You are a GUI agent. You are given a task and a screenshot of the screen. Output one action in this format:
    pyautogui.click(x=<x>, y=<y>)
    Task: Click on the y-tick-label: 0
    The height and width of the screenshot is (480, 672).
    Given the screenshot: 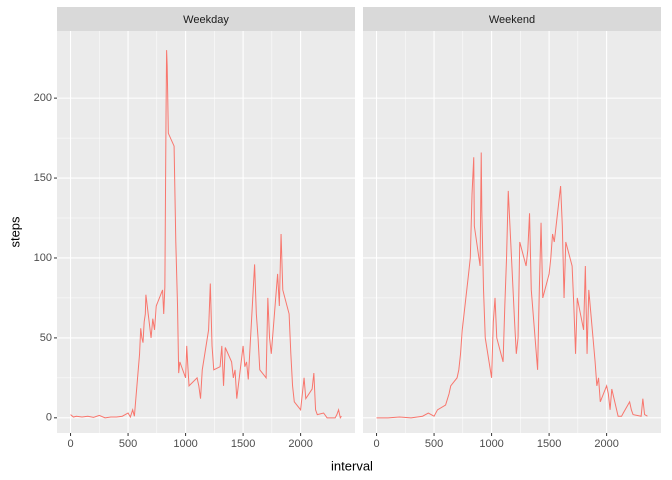 What is the action you would take?
    pyautogui.click(x=49, y=418)
    